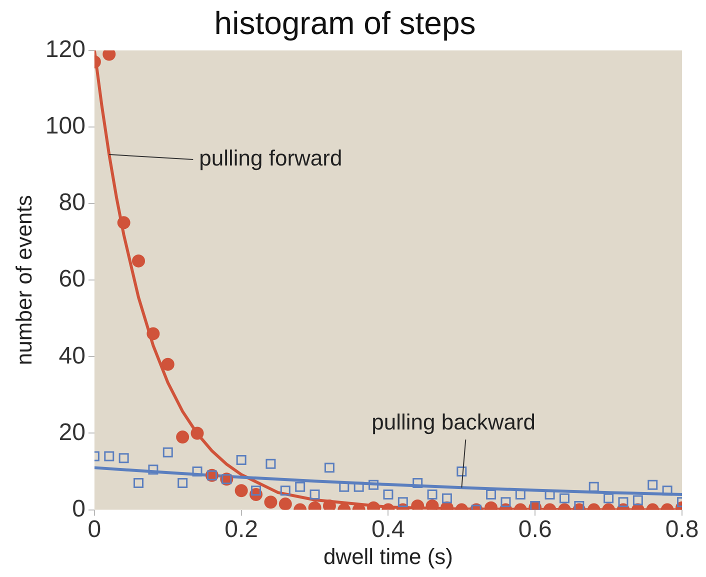 This screenshot has height=577, width=706. Describe the element at coordinates (535, 529) in the screenshot. I see `x-tick-label: 0.6` at that location.